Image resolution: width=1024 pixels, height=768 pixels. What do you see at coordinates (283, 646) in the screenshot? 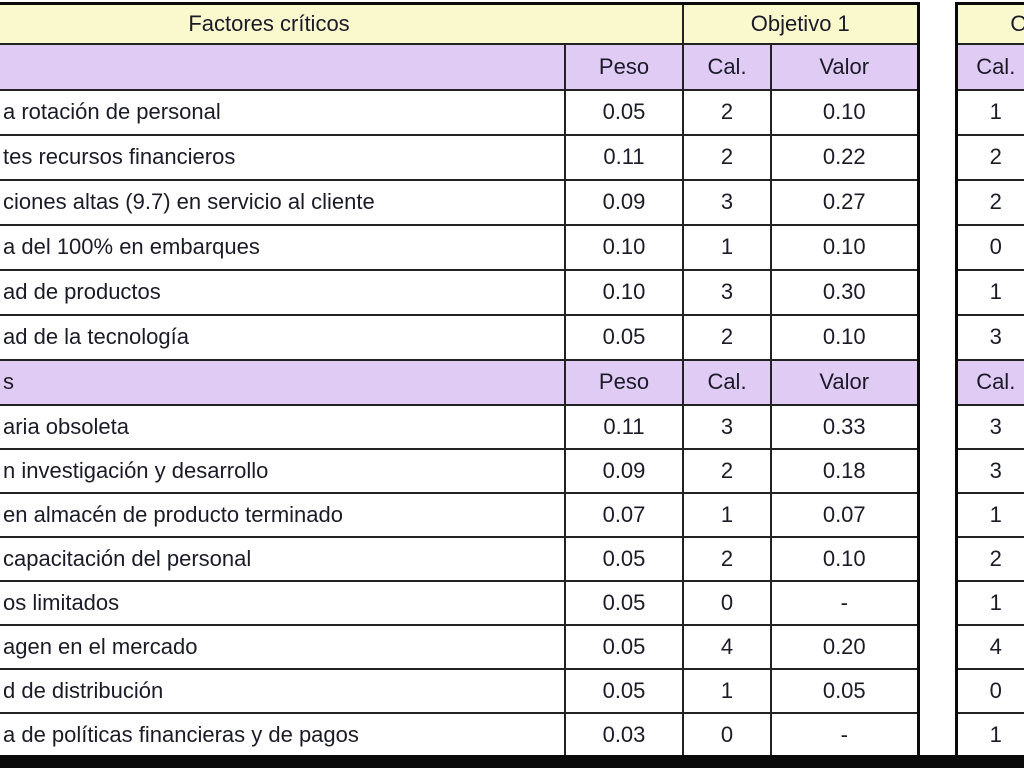
I see `factor-label-cell: agen en el mercado` at bounding box center [283, 646].